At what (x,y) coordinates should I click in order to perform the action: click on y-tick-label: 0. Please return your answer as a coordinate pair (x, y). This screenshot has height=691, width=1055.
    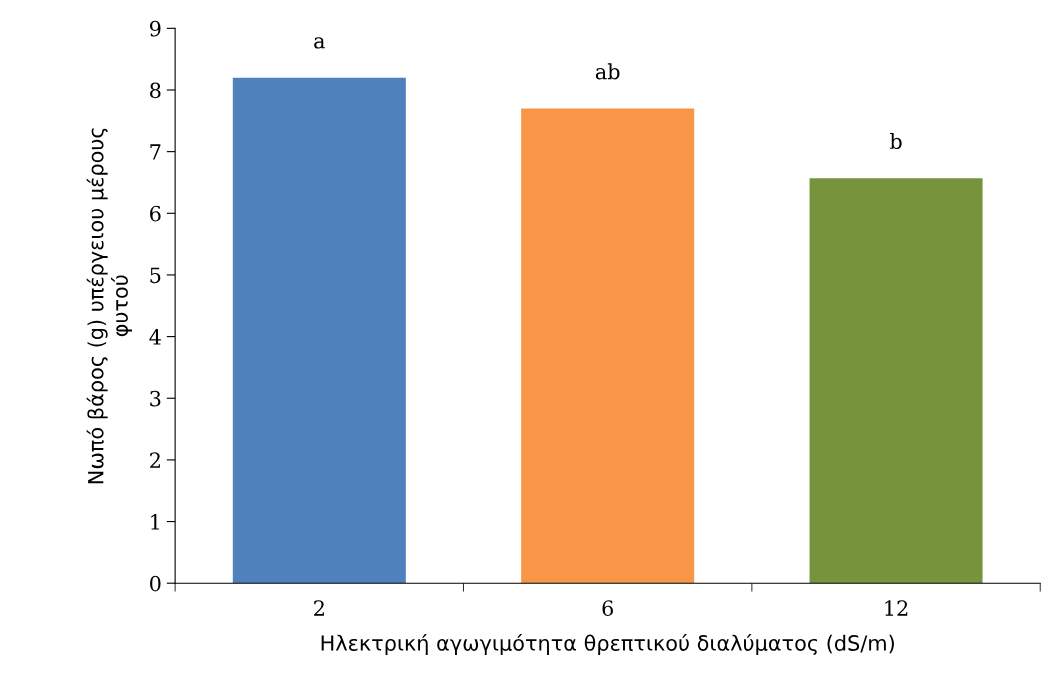
    Looking at the image, I should click on (155, 583).